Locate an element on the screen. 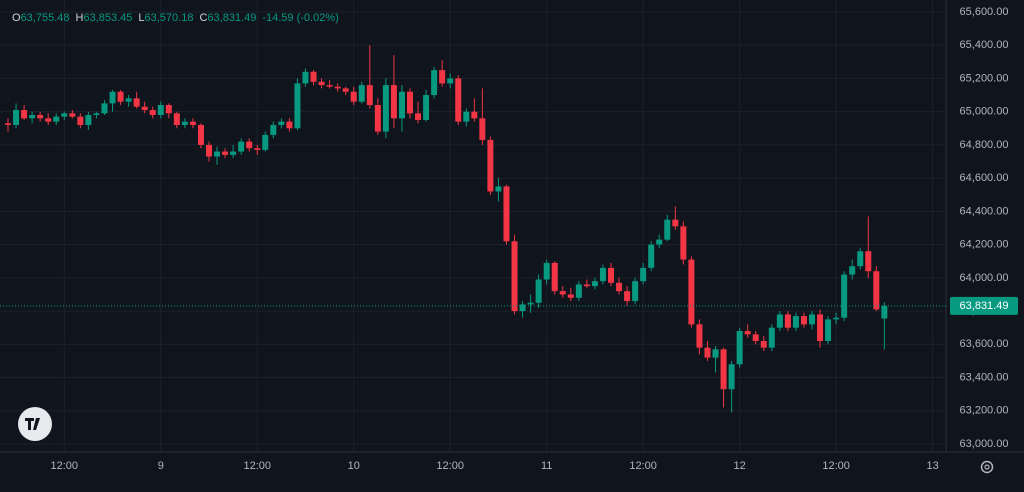 This screenshot has height=492, width=1024. y-tick-label: 64,400.00 is located at coordinates (984, 211).